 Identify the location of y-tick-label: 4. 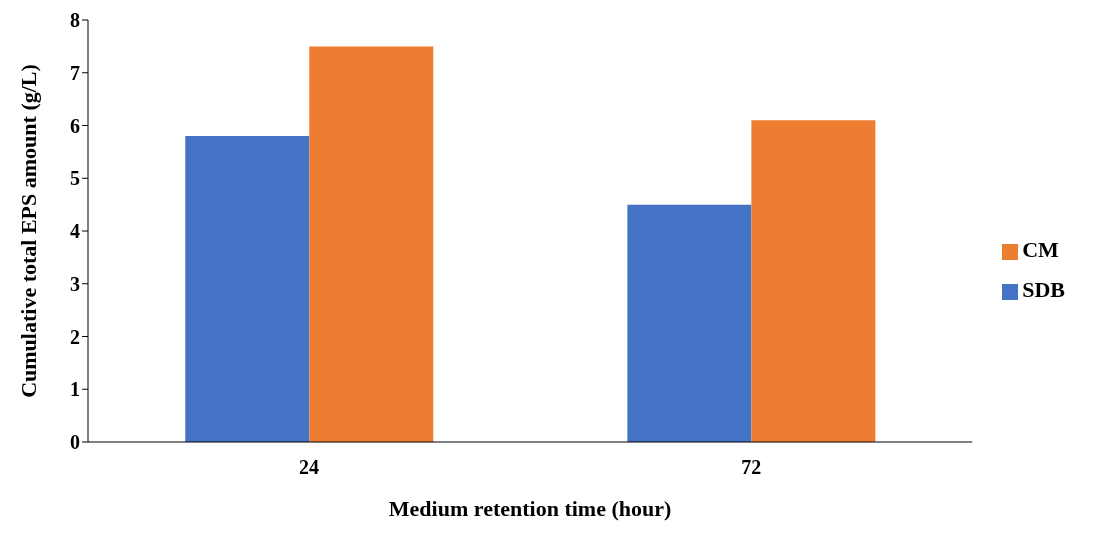
(75, 231).